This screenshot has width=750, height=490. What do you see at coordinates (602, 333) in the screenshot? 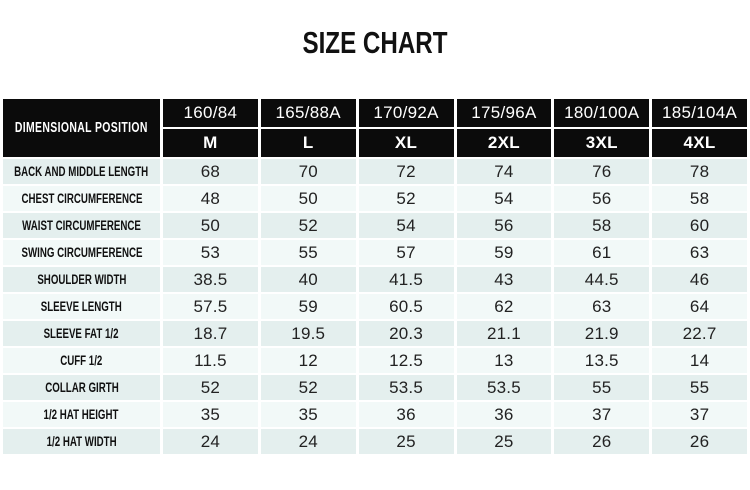
I see `table-cell: 21.9` at bounding box center [602, 333].